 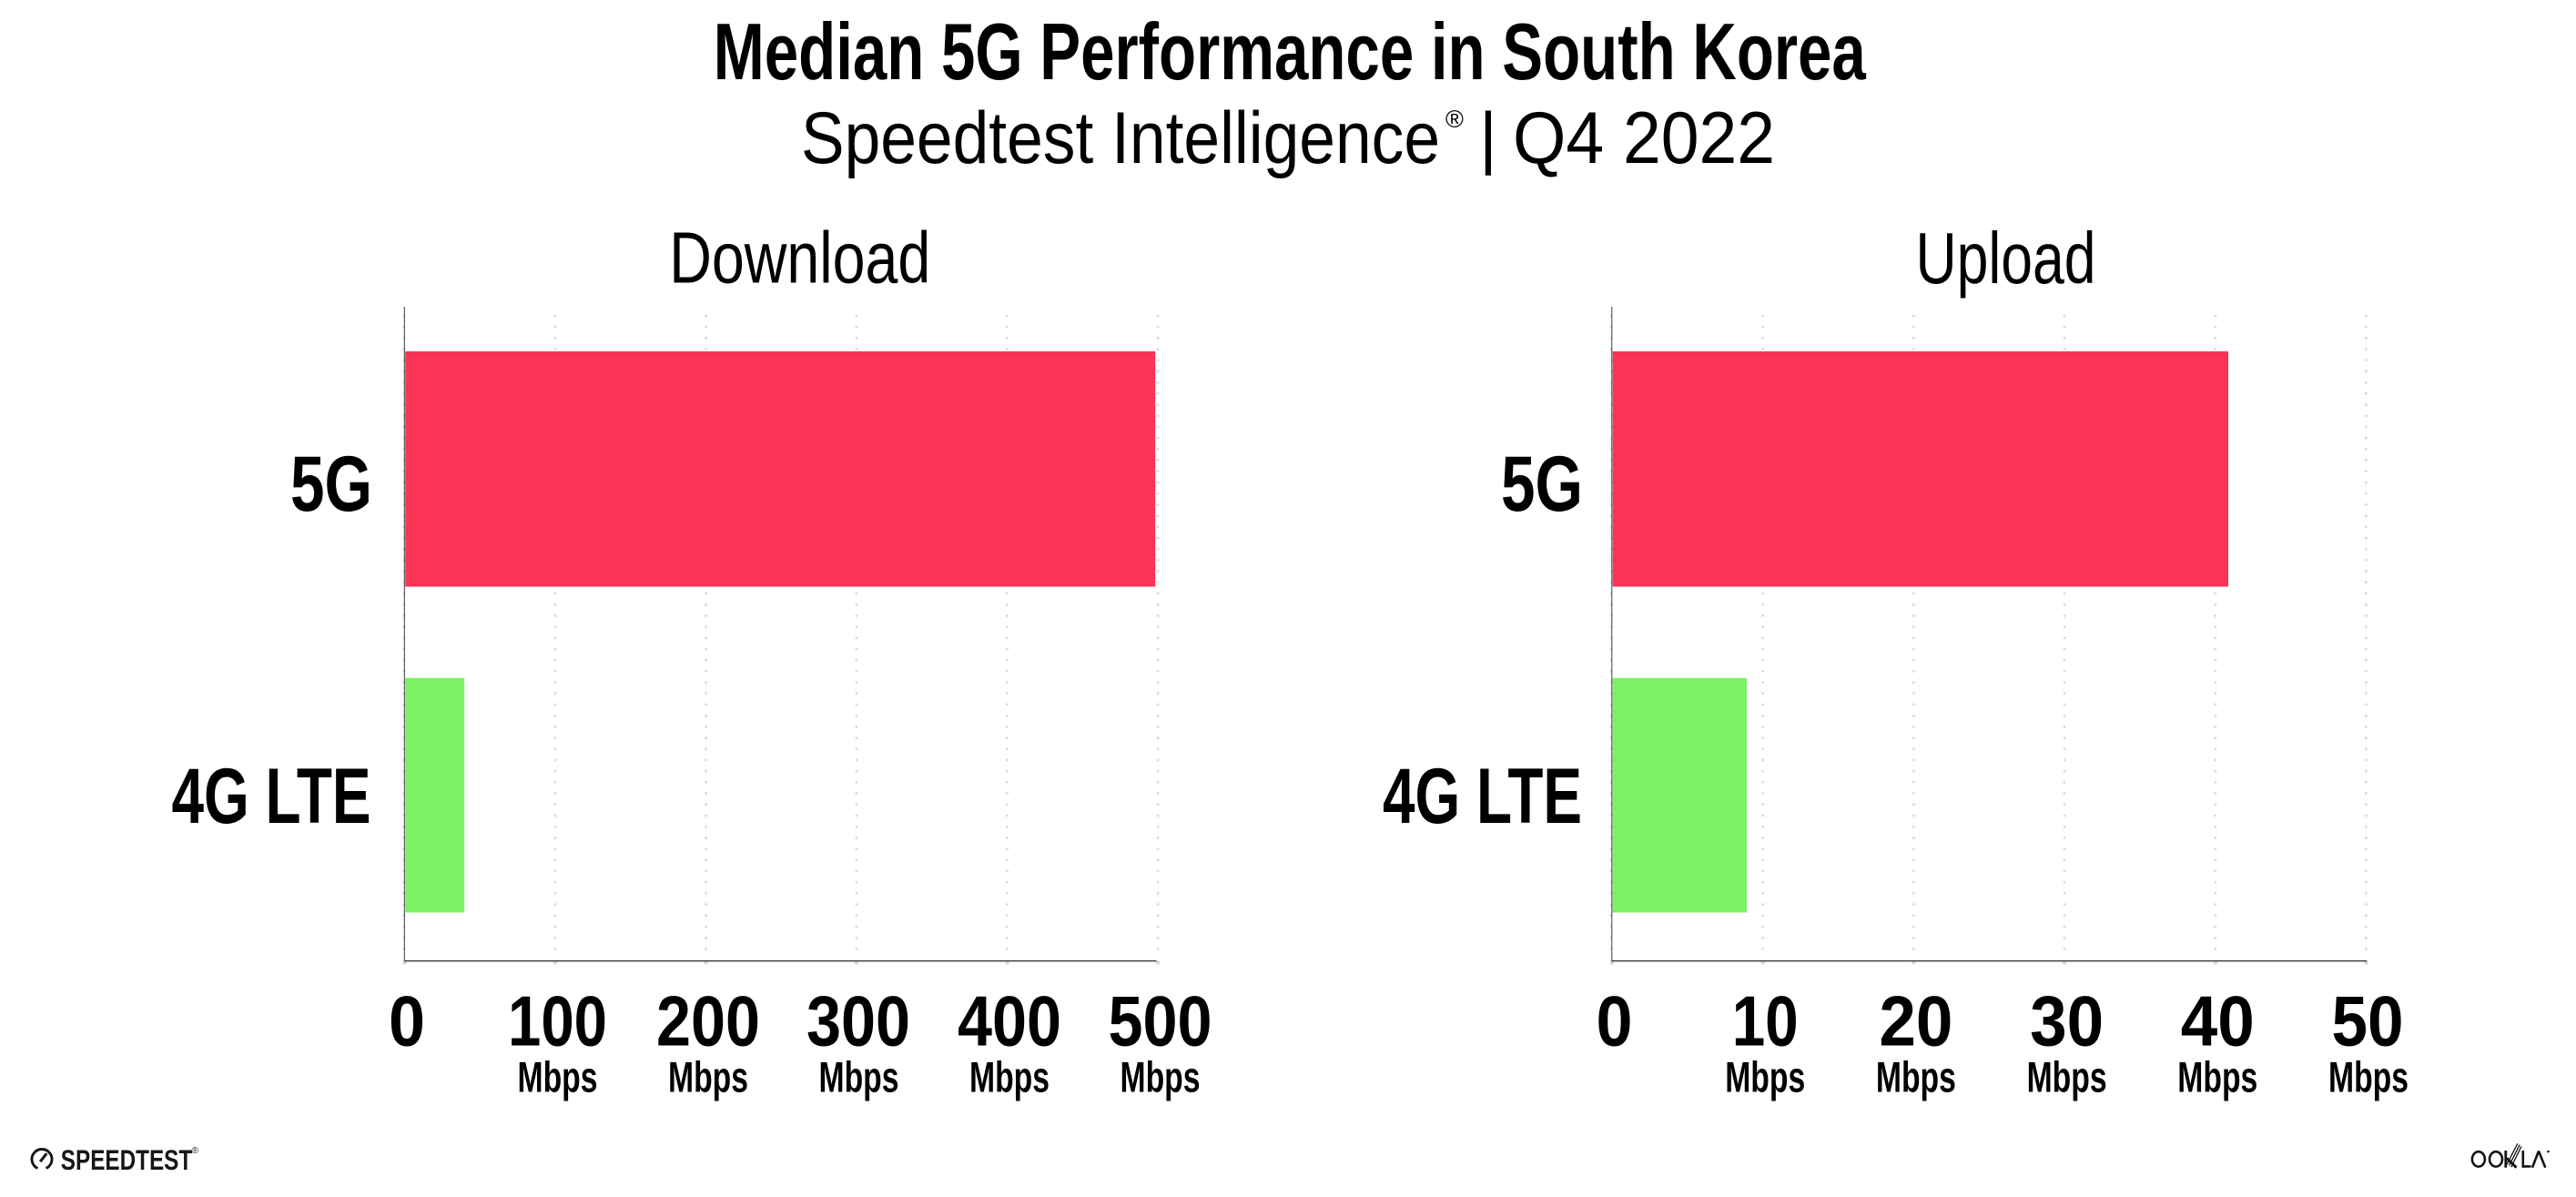 What do you see at coordinates (2006, 258) in the screenshot?
I see `svg-text: Upload` at bounding box center [2006, 258].